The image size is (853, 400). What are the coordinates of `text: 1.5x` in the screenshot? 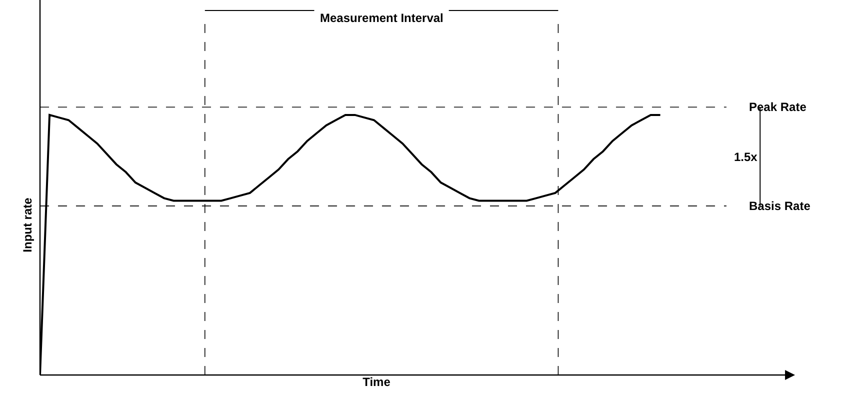 It's located at (746, 157).